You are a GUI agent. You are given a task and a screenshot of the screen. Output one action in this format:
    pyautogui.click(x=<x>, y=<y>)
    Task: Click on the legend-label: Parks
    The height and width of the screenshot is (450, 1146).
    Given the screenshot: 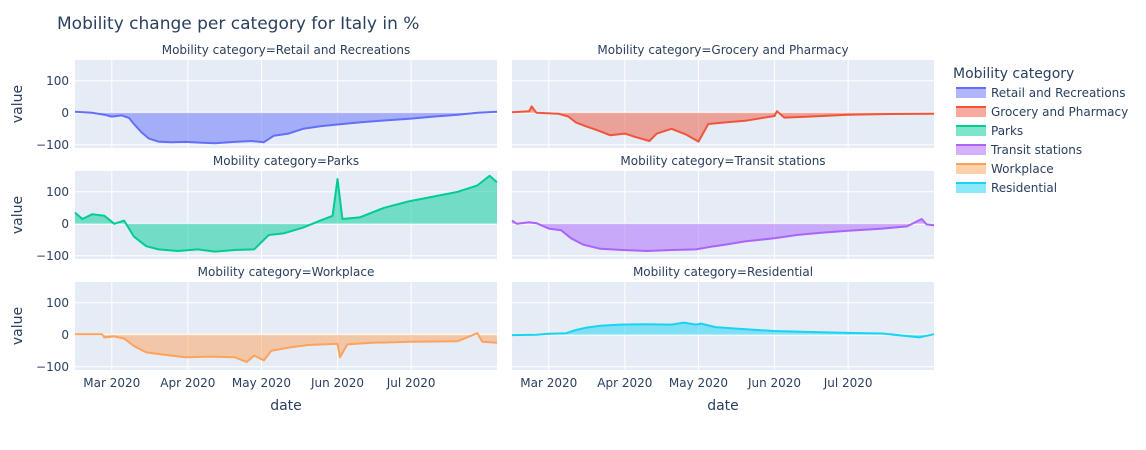 What is the action you would take?
    pyautogui.click(x=1007, y=131)
    